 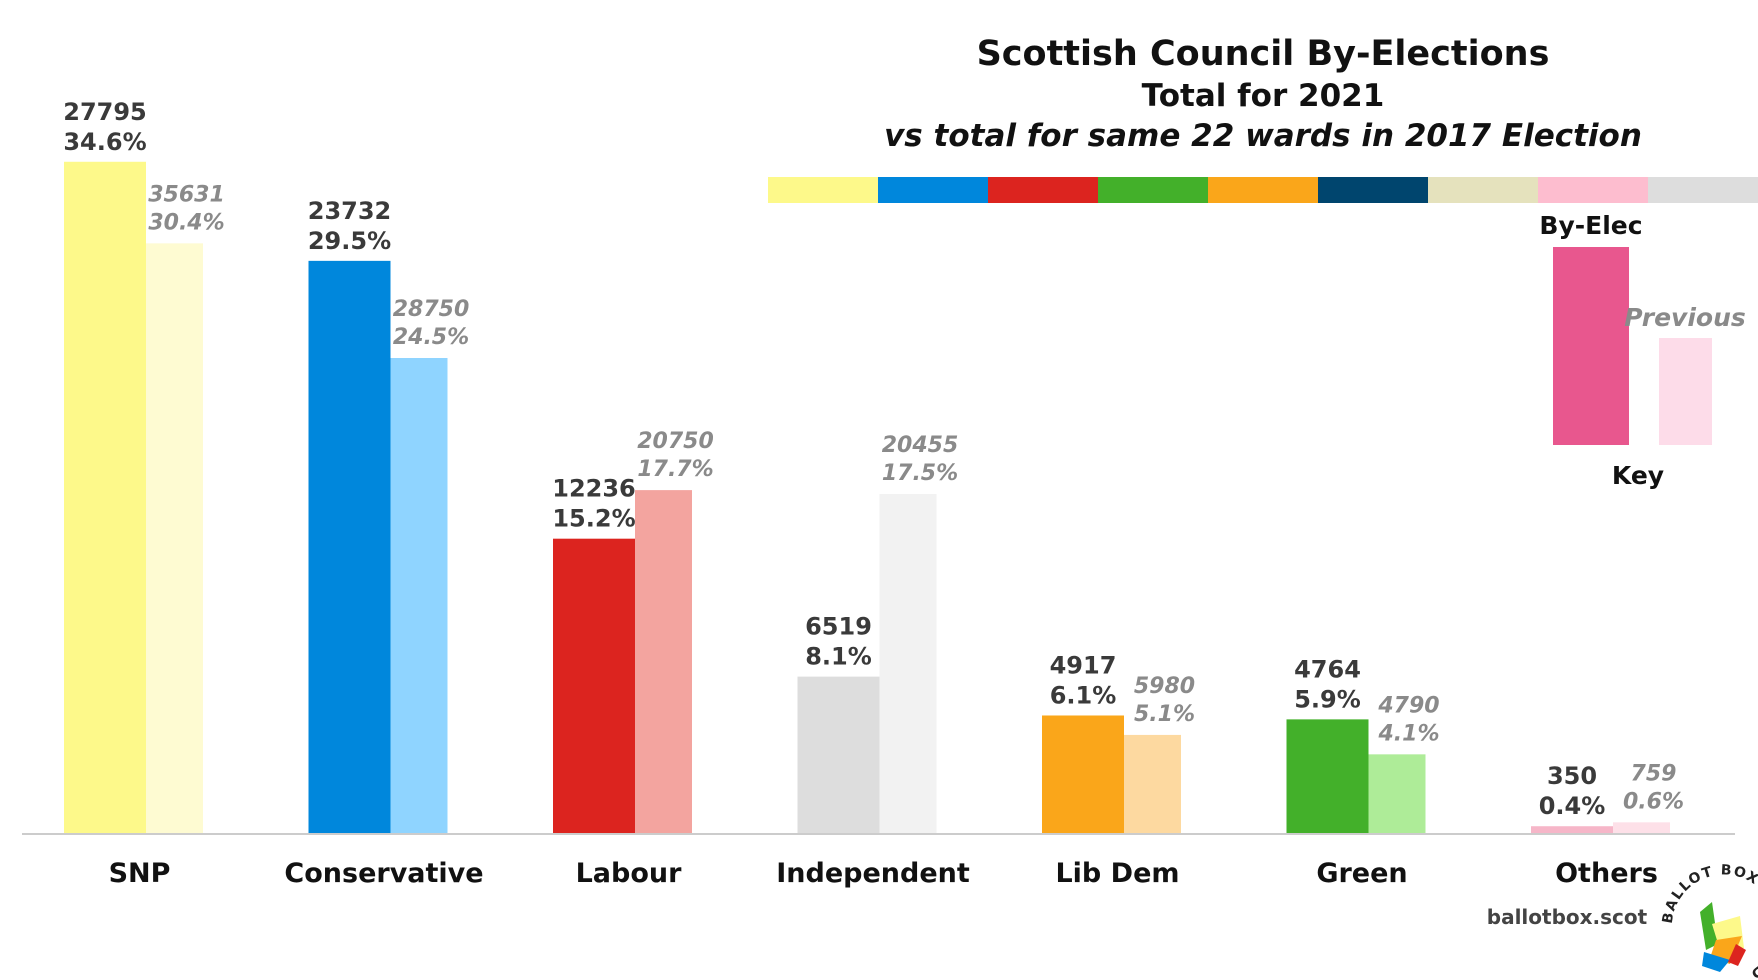 What do you see at coordinates (873, 873) in the screenshot?
I see `x-tick-label: Independent` at bounding box center [873, 873].